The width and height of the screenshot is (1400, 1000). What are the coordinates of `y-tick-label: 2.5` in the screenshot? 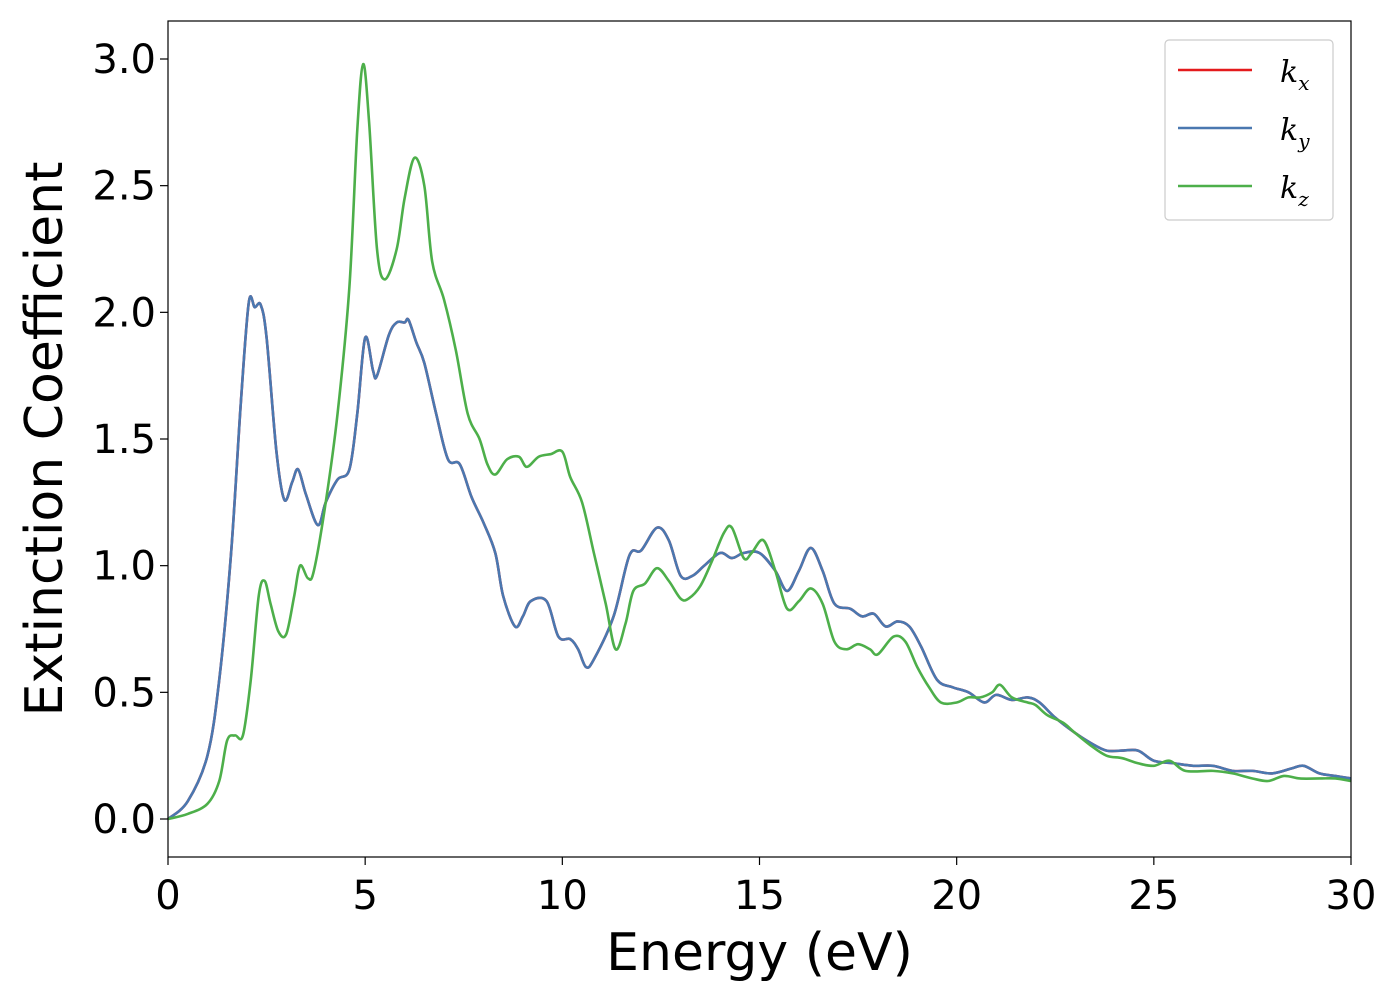 It's located at (124, 187).